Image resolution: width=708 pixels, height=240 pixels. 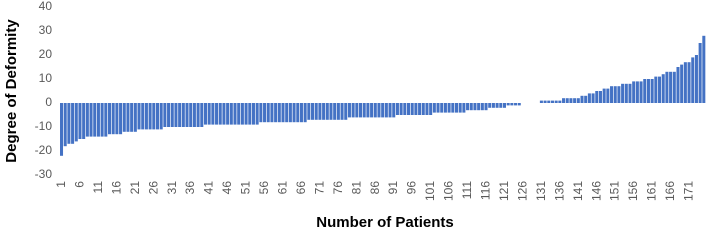 I want to click on x-tick-label: 116, so click(x=486, y=190).